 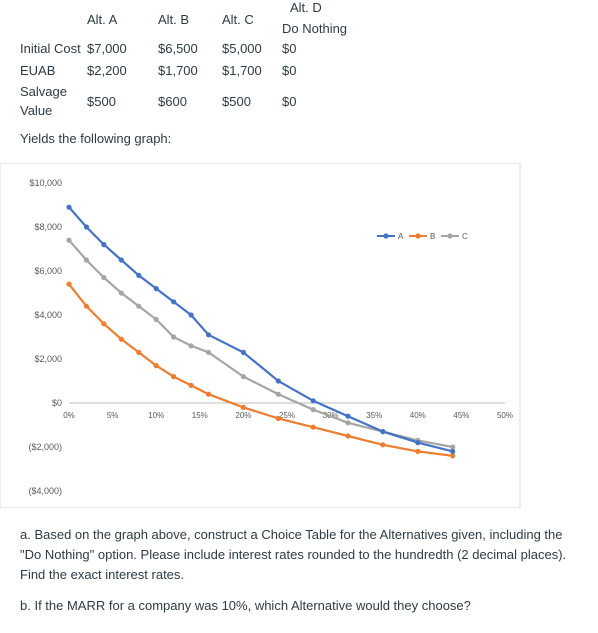 What do you see at coordinates (36, 110) in the screenshot?
I see `row-label-value: Value` at bounding box center [36, 110].